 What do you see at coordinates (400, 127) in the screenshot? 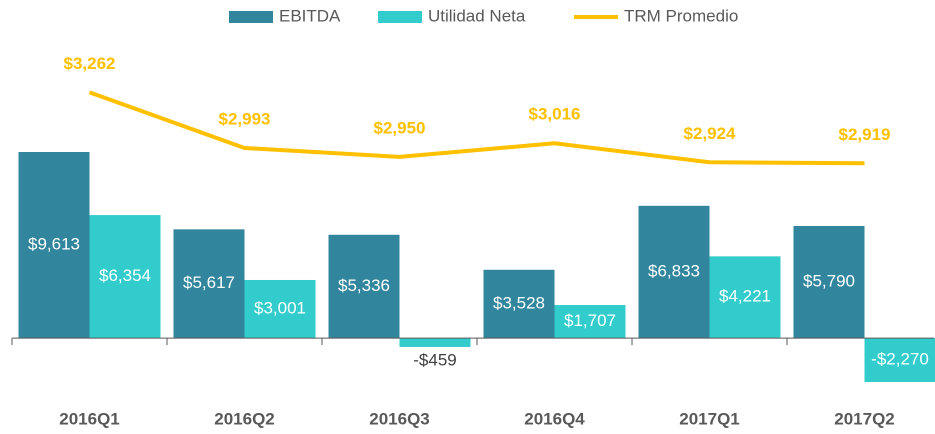
I see `line-value-label: $2,950` at bounding box center [400, 127].